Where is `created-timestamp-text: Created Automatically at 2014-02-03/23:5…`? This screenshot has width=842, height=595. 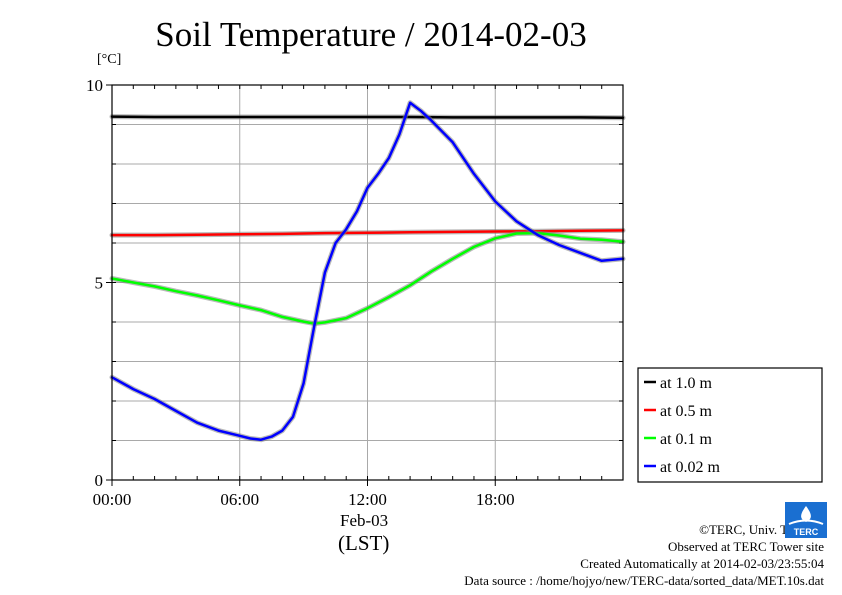 created-timestamp-text: Created Automatically at 2014-02-03/23:5… is located at coordinates (702, 563).